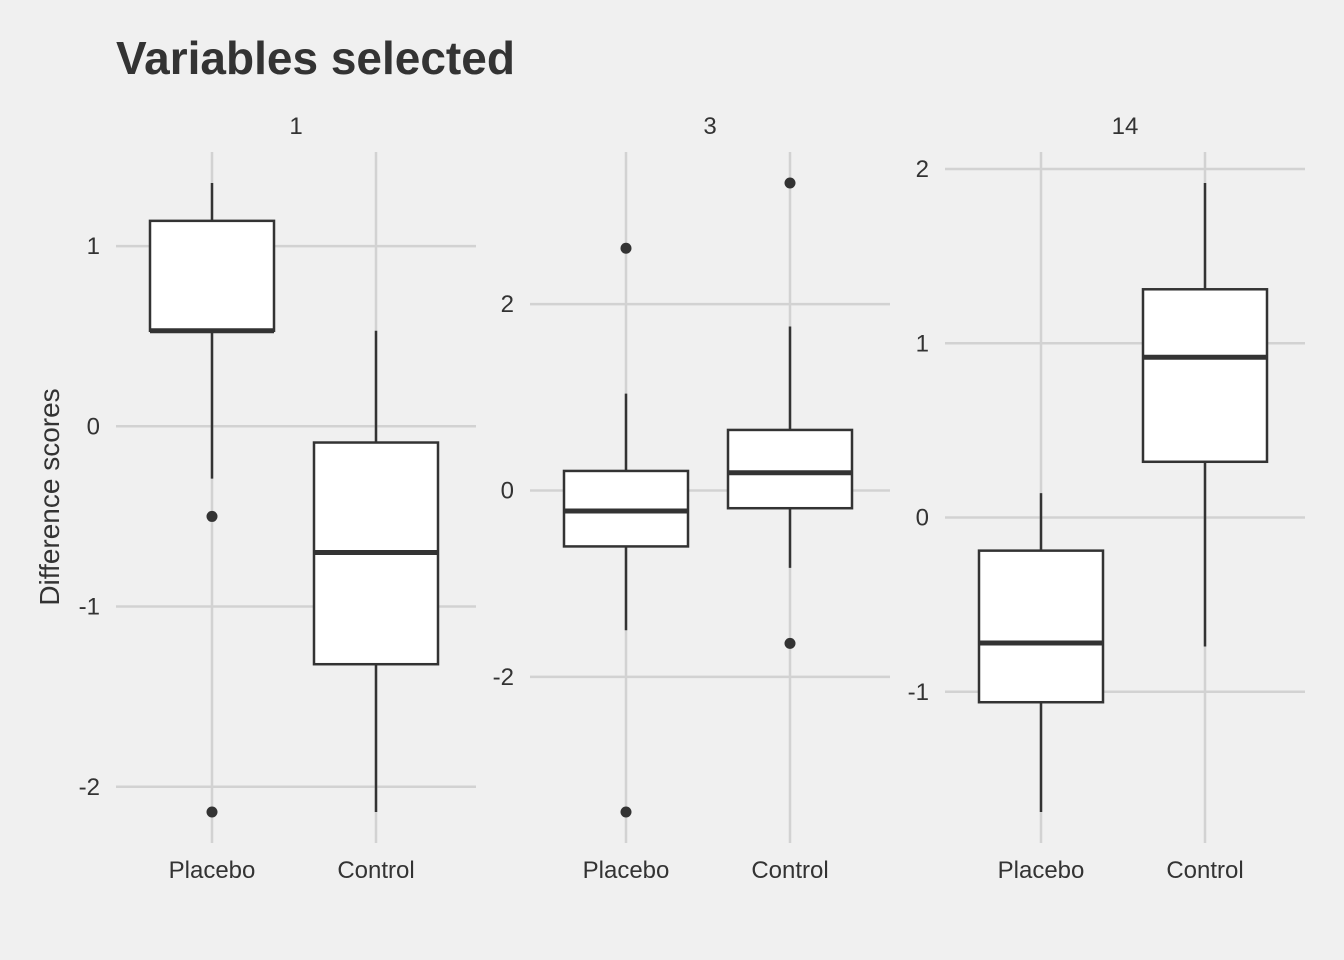 The image size is (1344, 960). I want to click on panel-strip-label: 3, so click(709, 126).